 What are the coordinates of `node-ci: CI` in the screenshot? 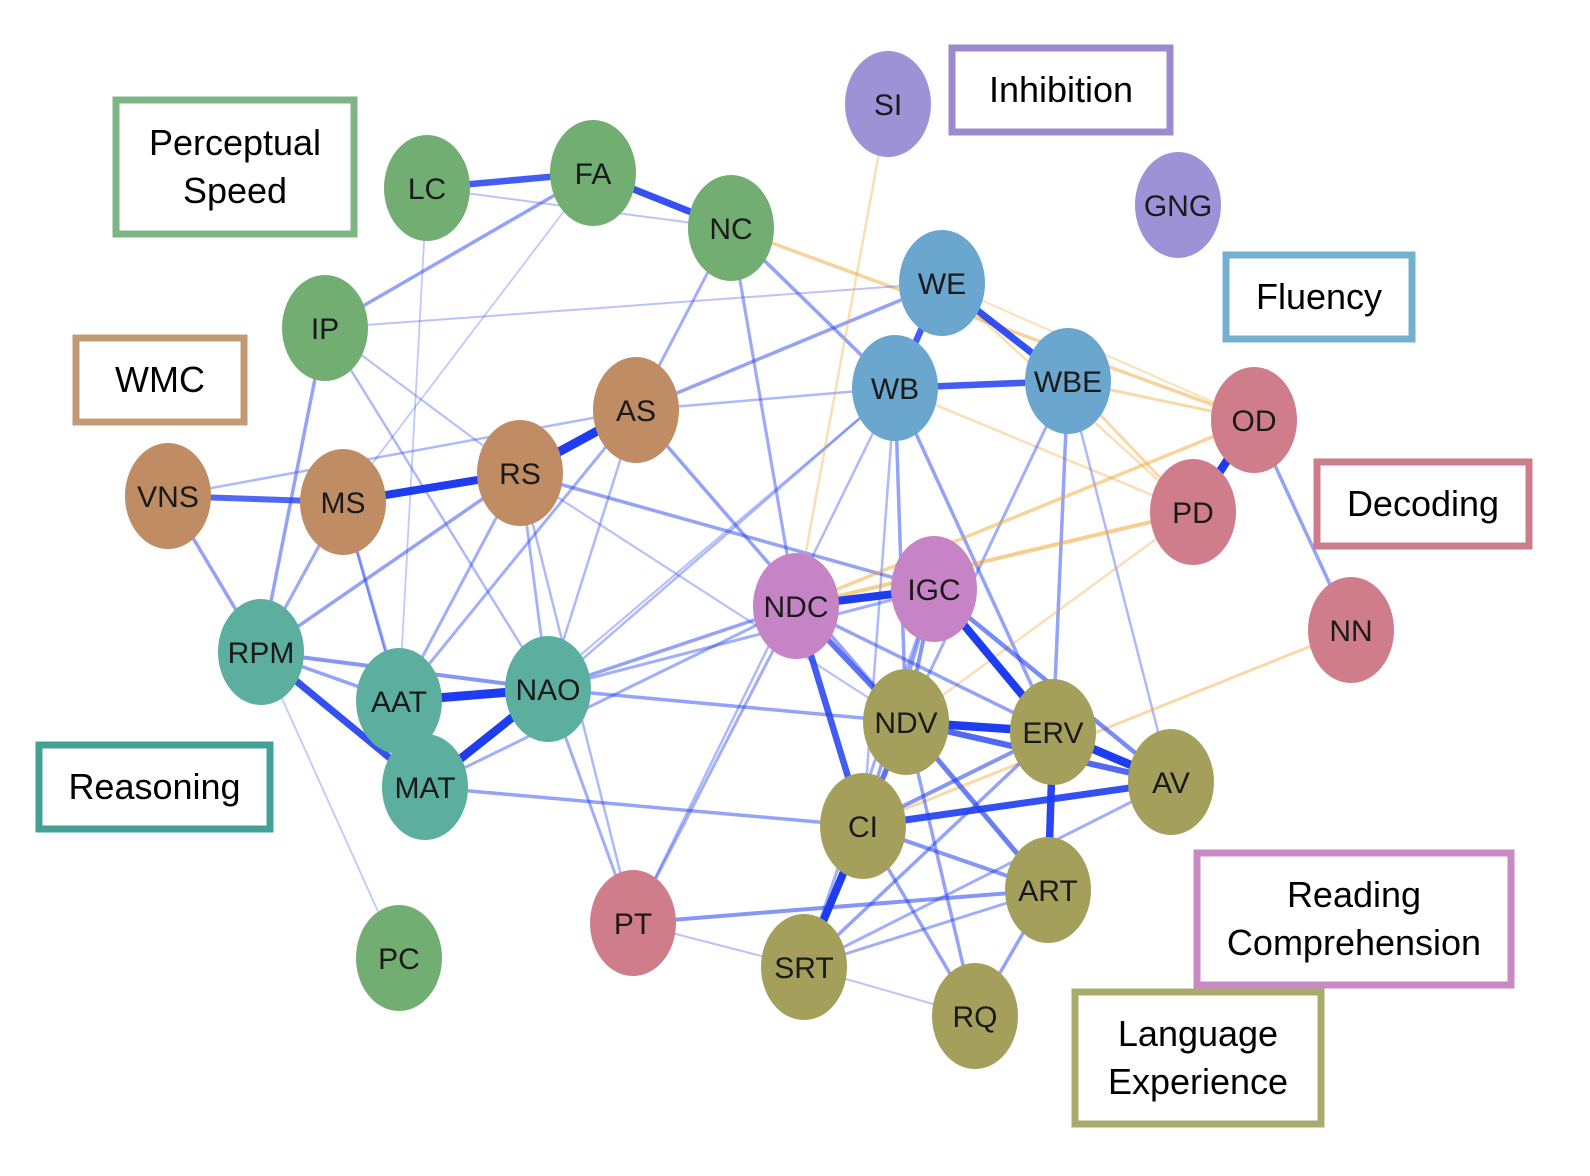 It's located at (863, 826).